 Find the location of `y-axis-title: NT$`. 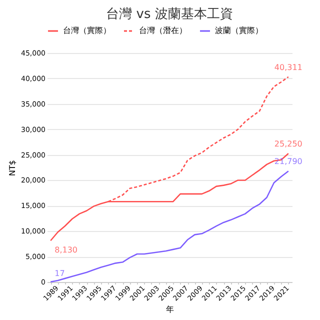

y-axis-title: NT$ is located at coordinates (13, 168).